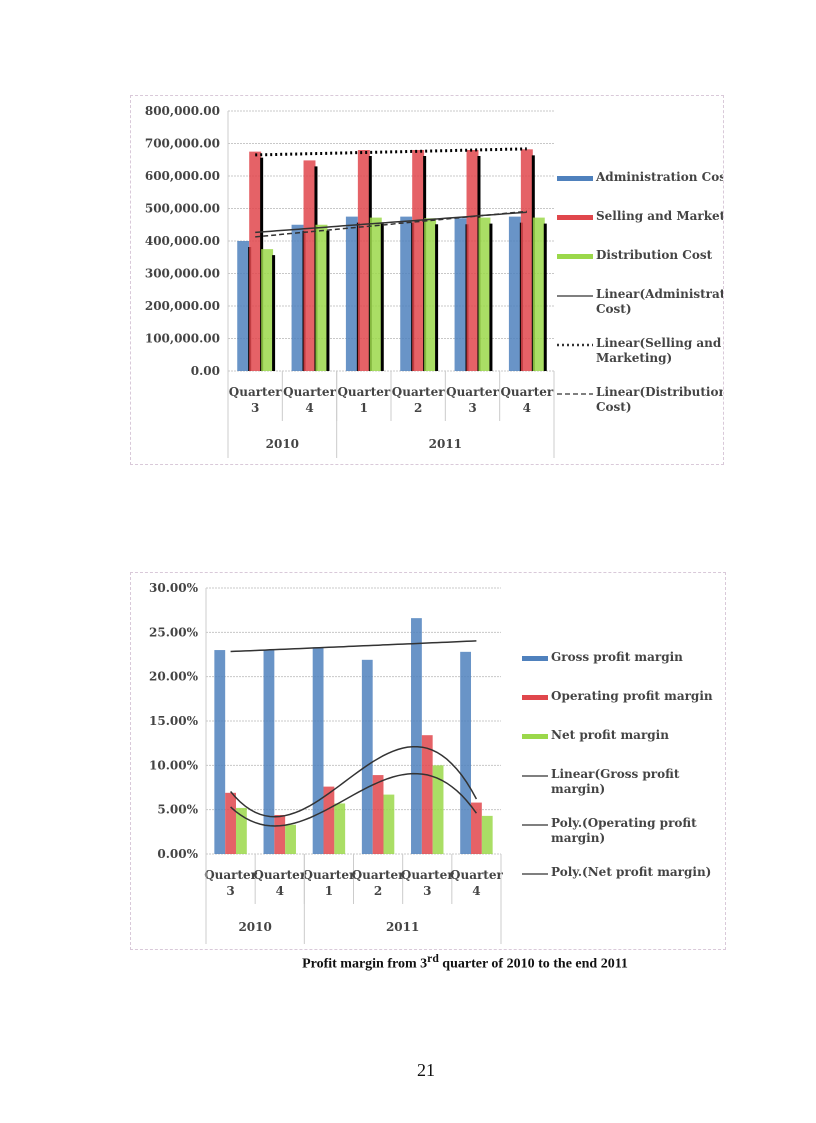  What do you see at coordinates (378, 891) in the screenshot?
I see `category-label: 2` at bounding box center [378, 891].